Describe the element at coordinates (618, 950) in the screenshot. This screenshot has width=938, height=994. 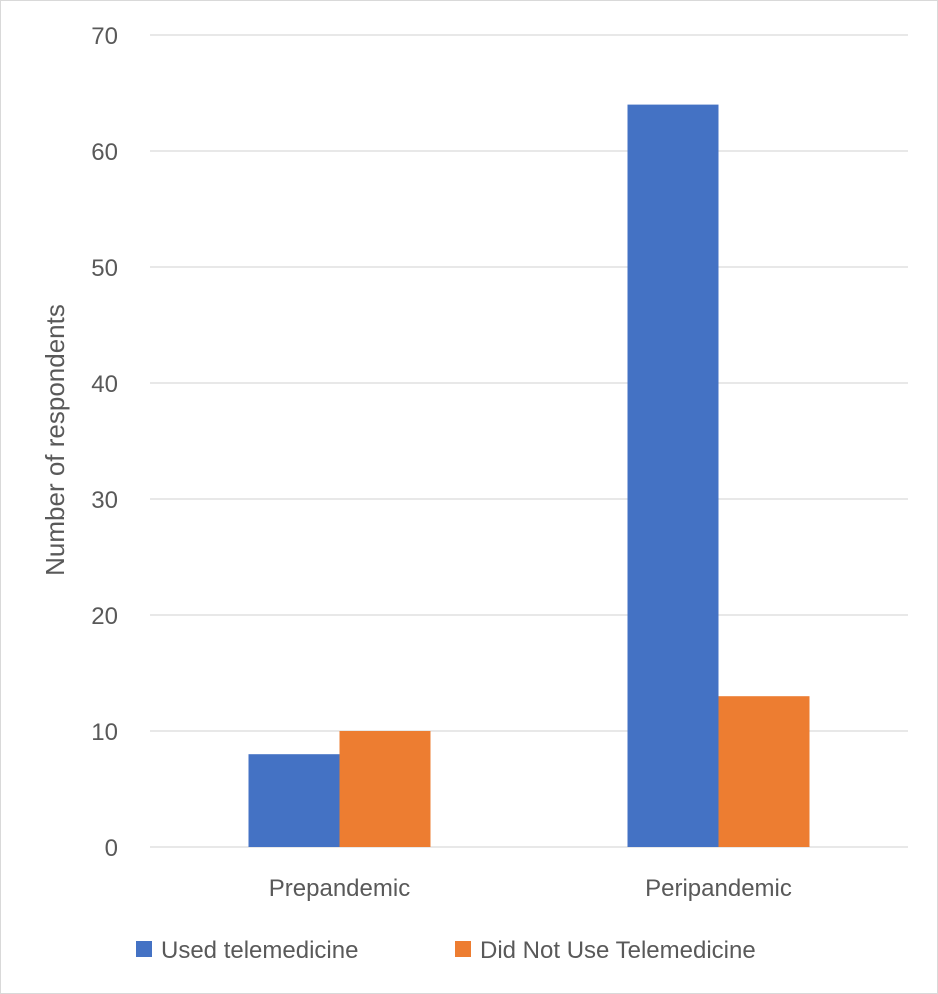
I see `legend-label: Did Not Use Telemedicine` at that location.